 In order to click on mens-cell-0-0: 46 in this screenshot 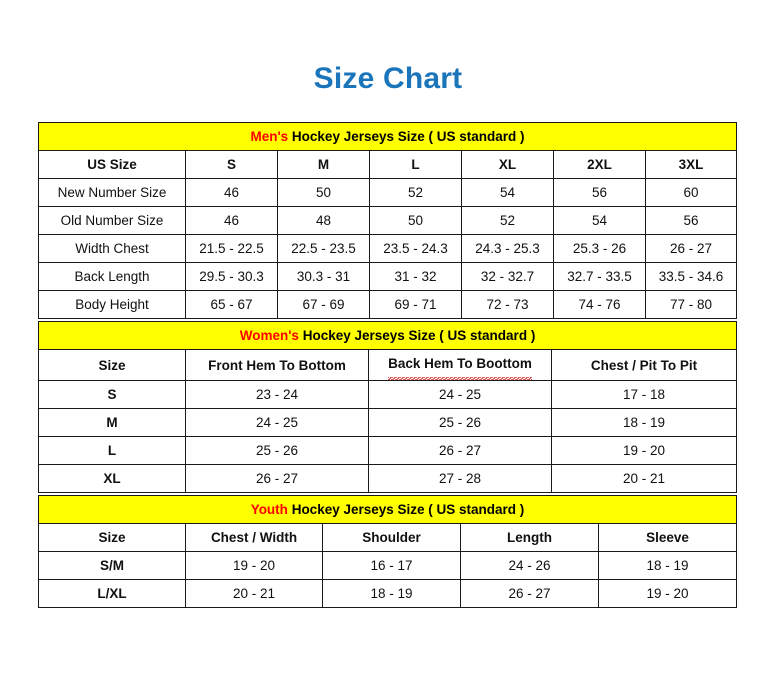, I will do `click(231, 192)`.